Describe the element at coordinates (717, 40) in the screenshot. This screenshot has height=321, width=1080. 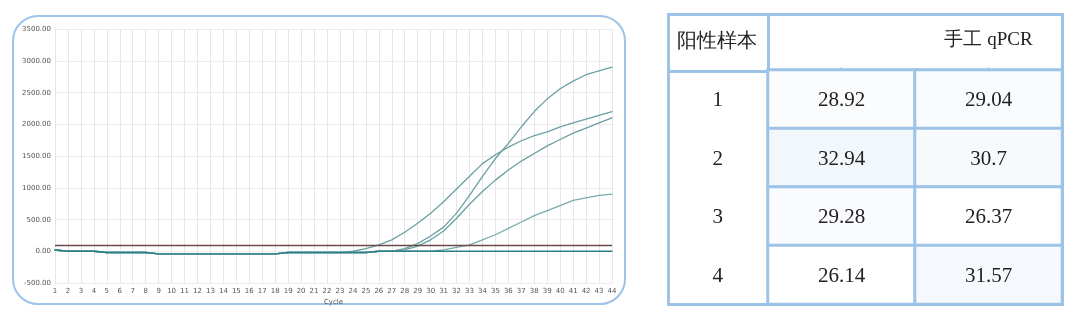
I see `y-axis-title: 阳性样本` at that location.